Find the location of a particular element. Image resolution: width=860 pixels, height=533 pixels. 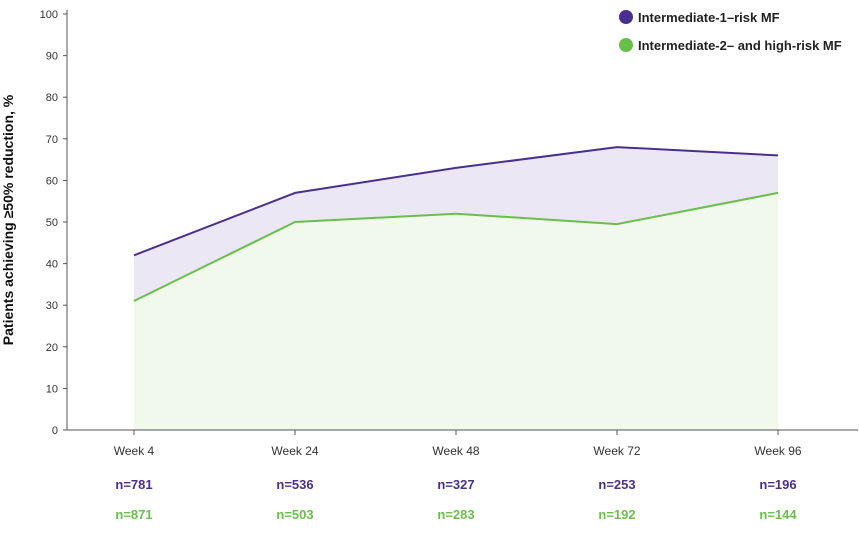

y-tick-label: 60 is located at coordinates (52, 181).